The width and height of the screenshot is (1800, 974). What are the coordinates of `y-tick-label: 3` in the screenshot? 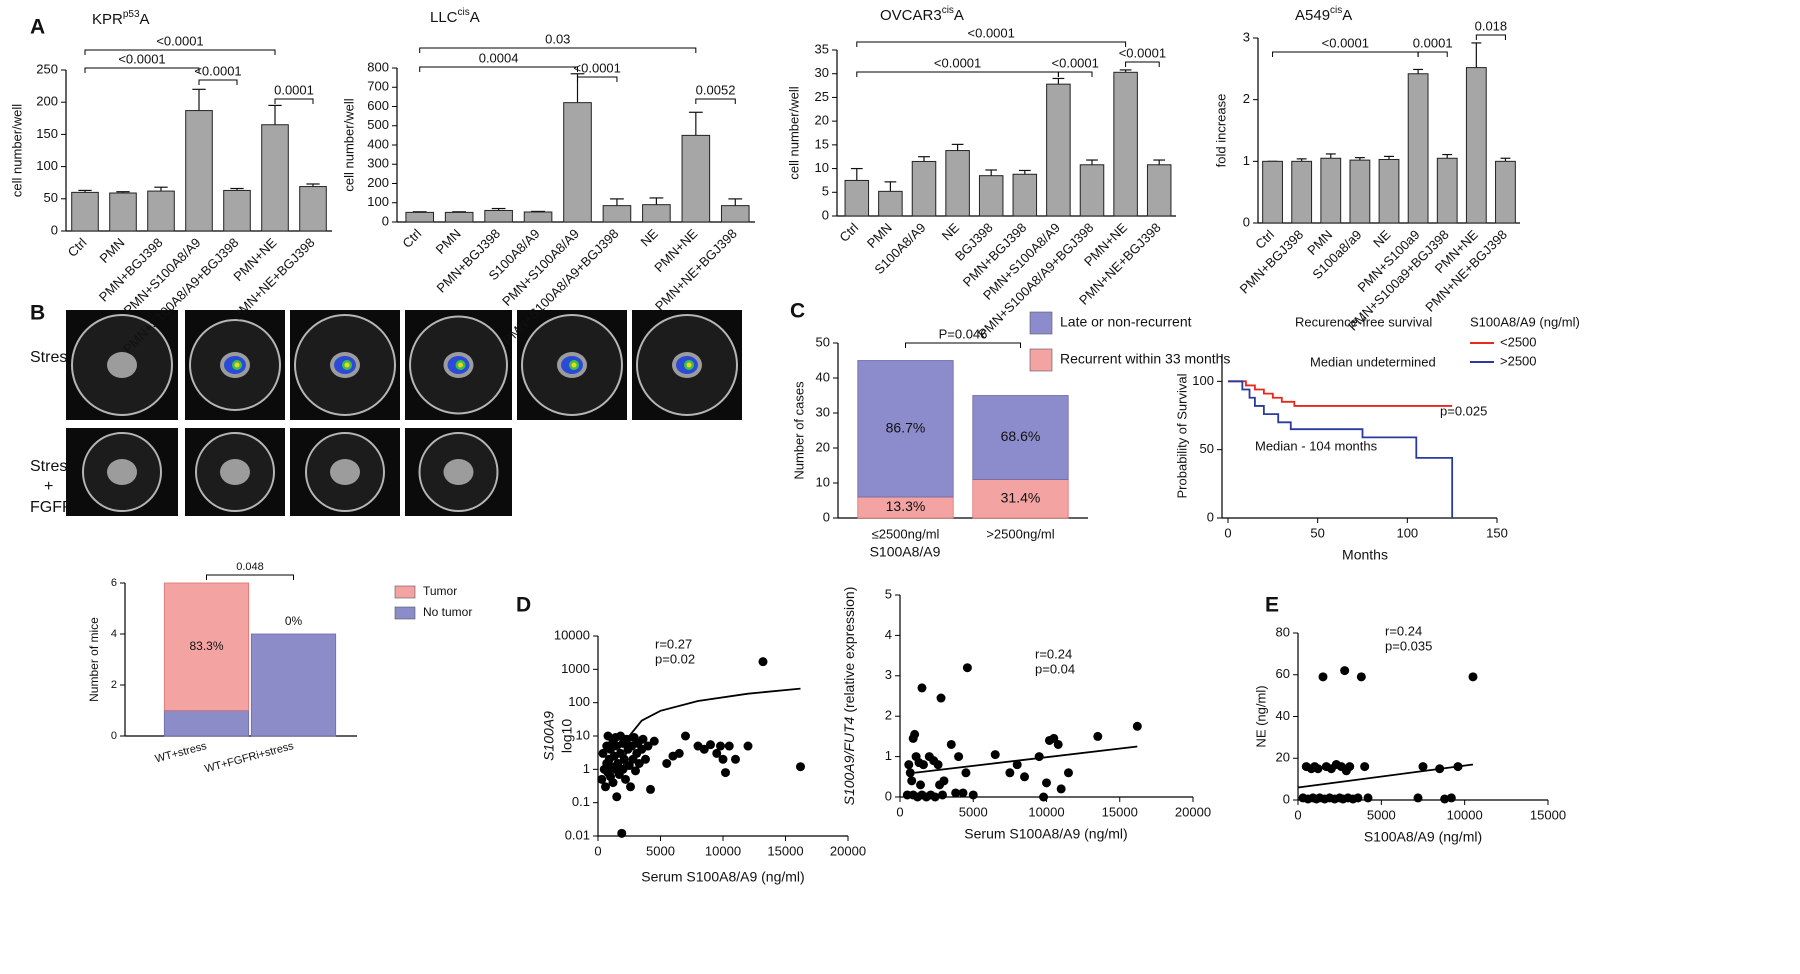 It's located at (1246, 36).